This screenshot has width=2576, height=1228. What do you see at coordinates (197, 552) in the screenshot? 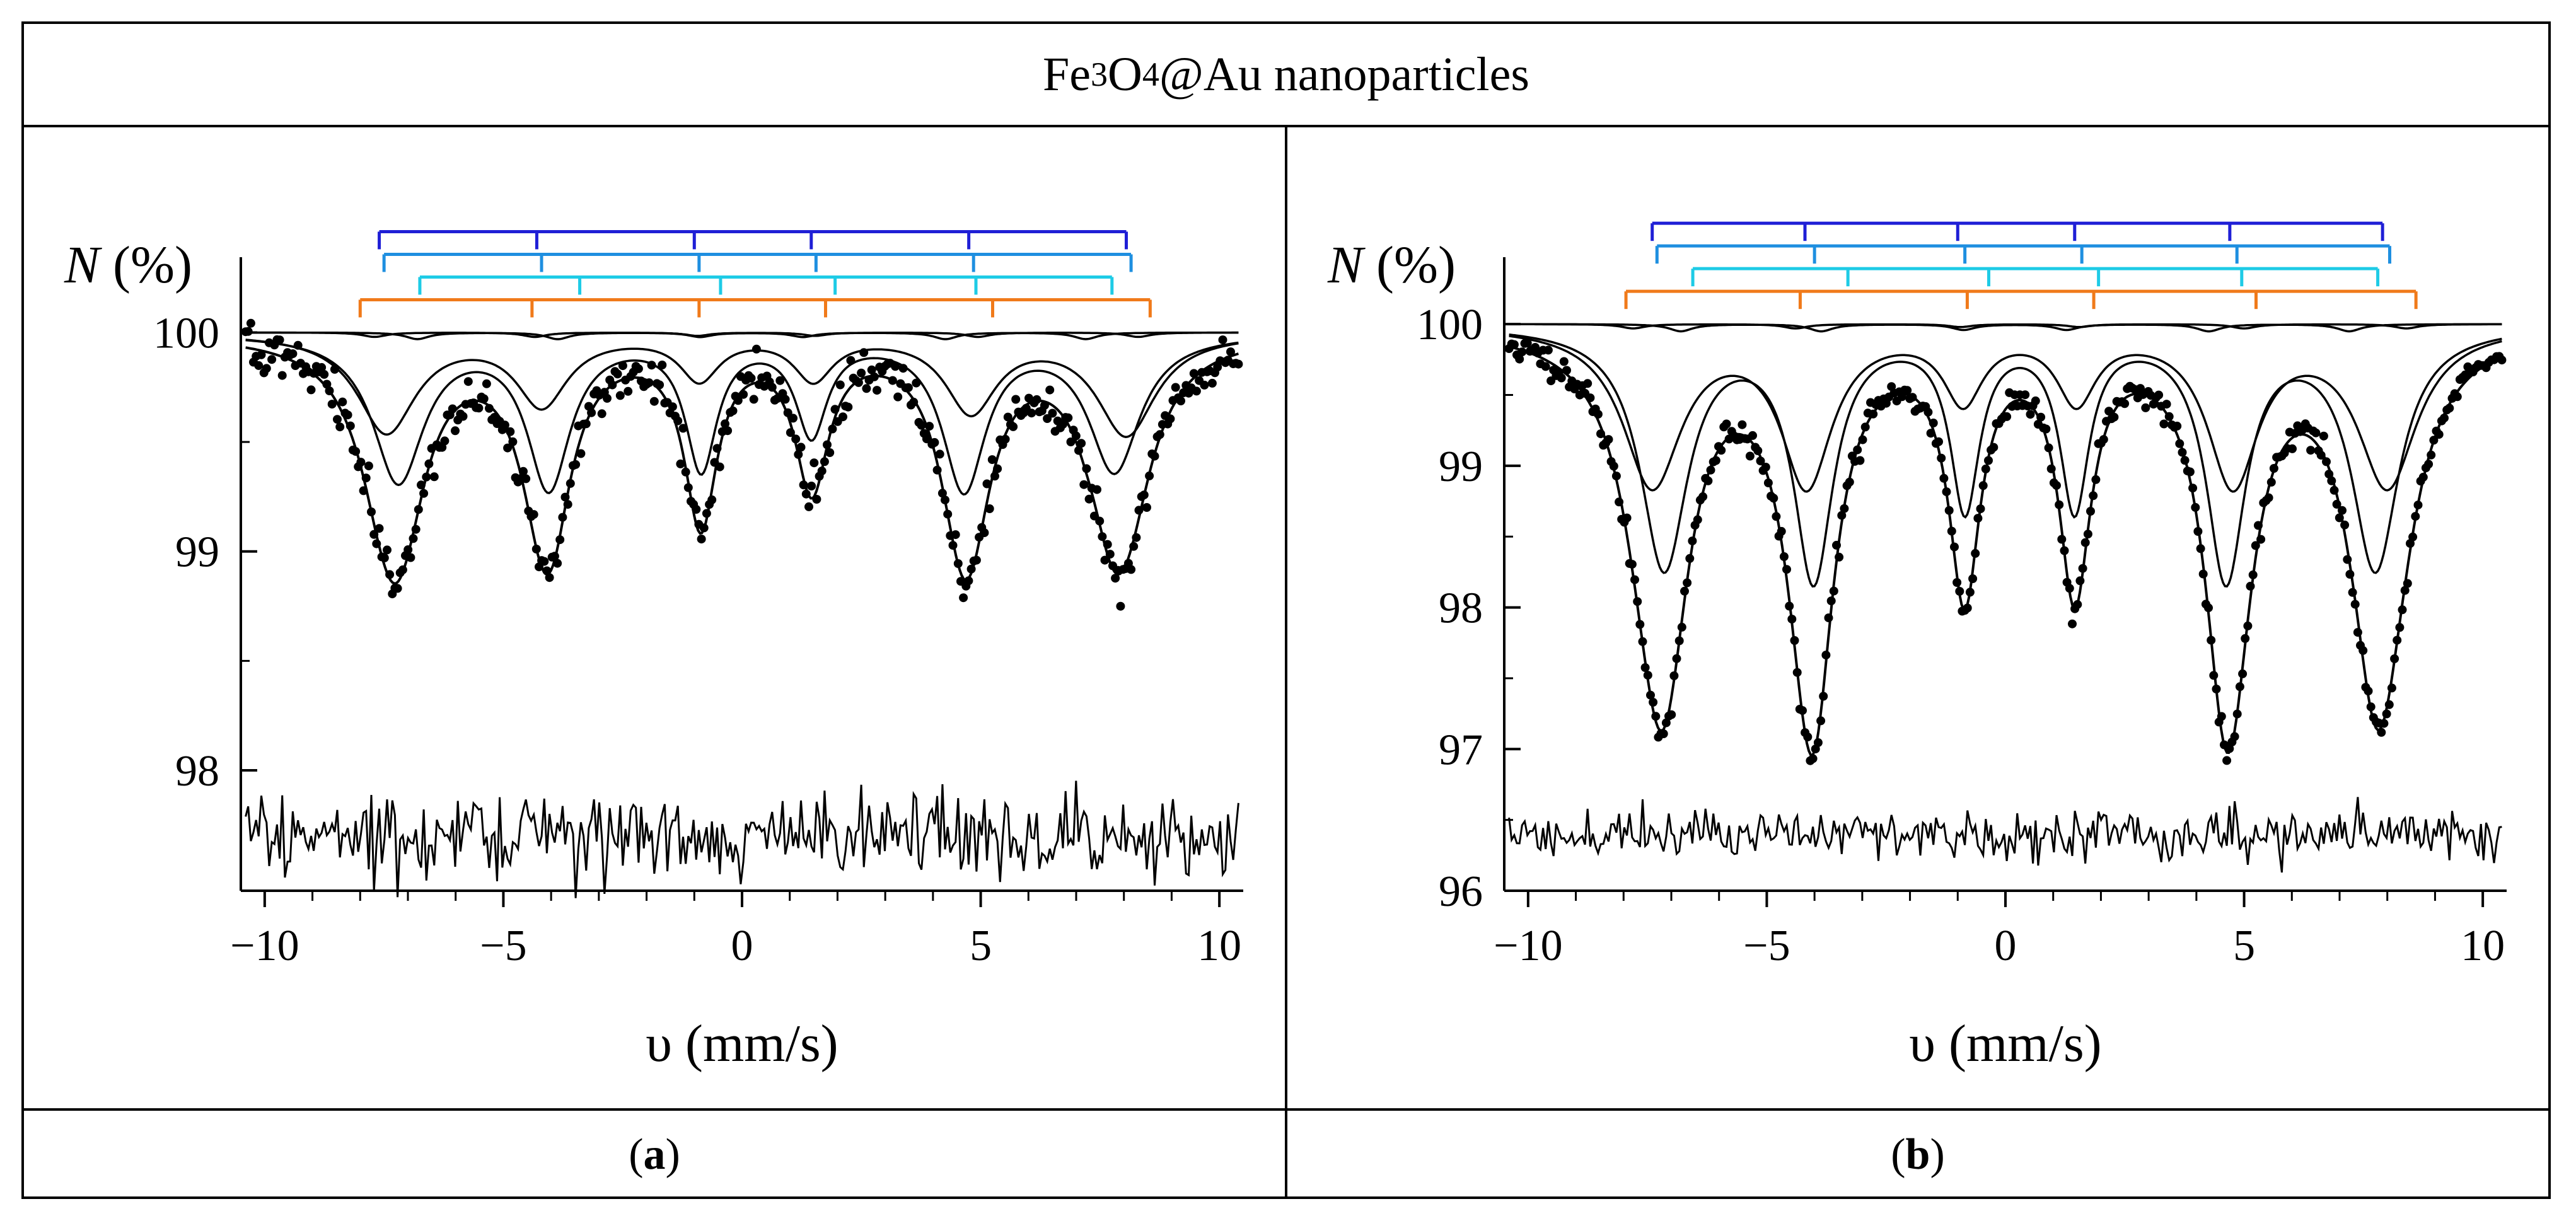
I see `y-tick-label: 99` at bounding box center [197, 552].